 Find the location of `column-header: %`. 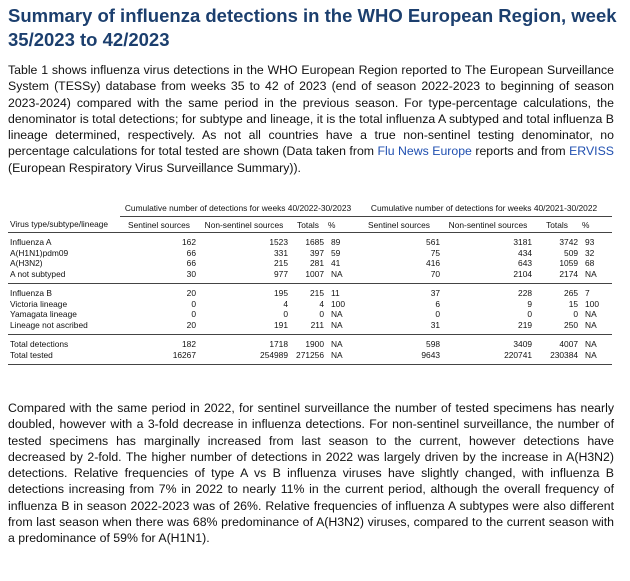

column-header: % is located at coordinates (596, 224).